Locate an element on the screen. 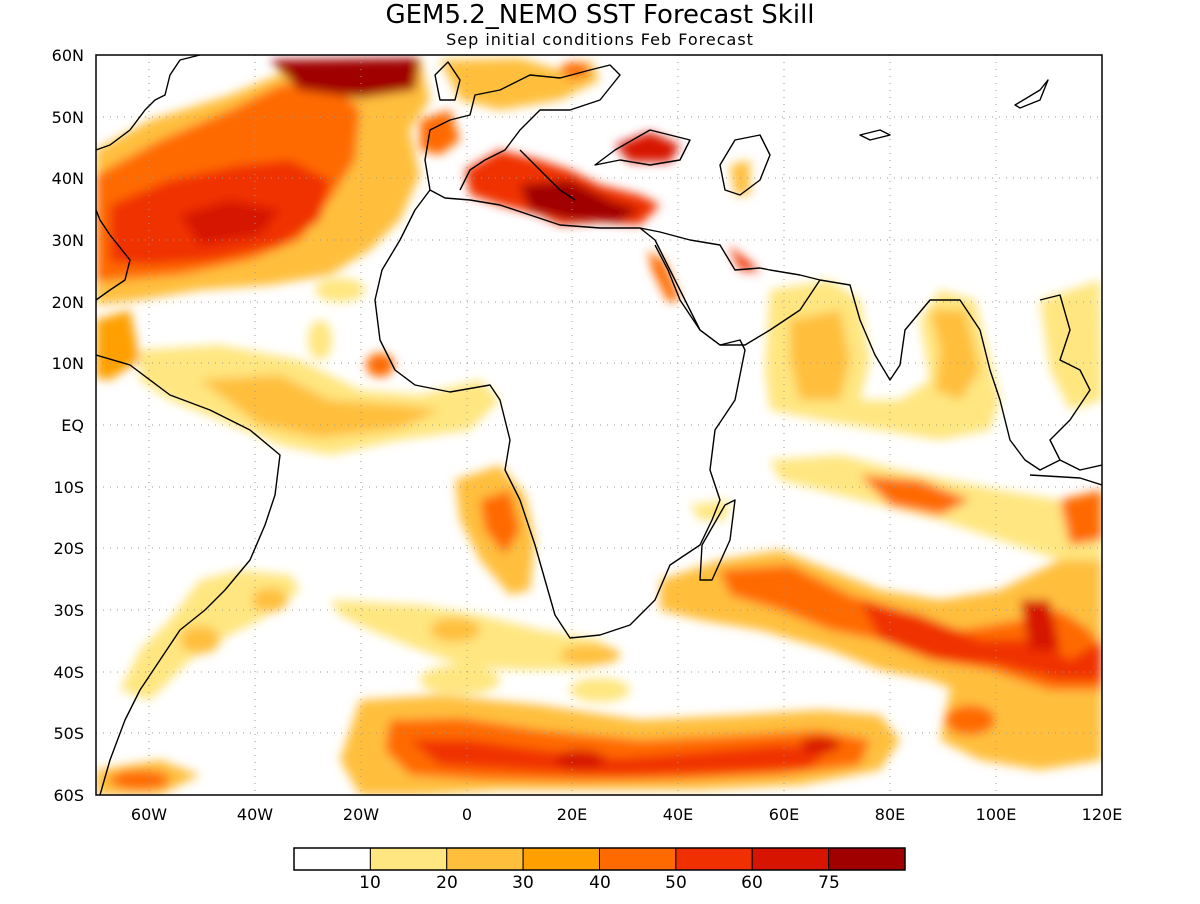  uk-coastline is located at coordinates (447, 81).